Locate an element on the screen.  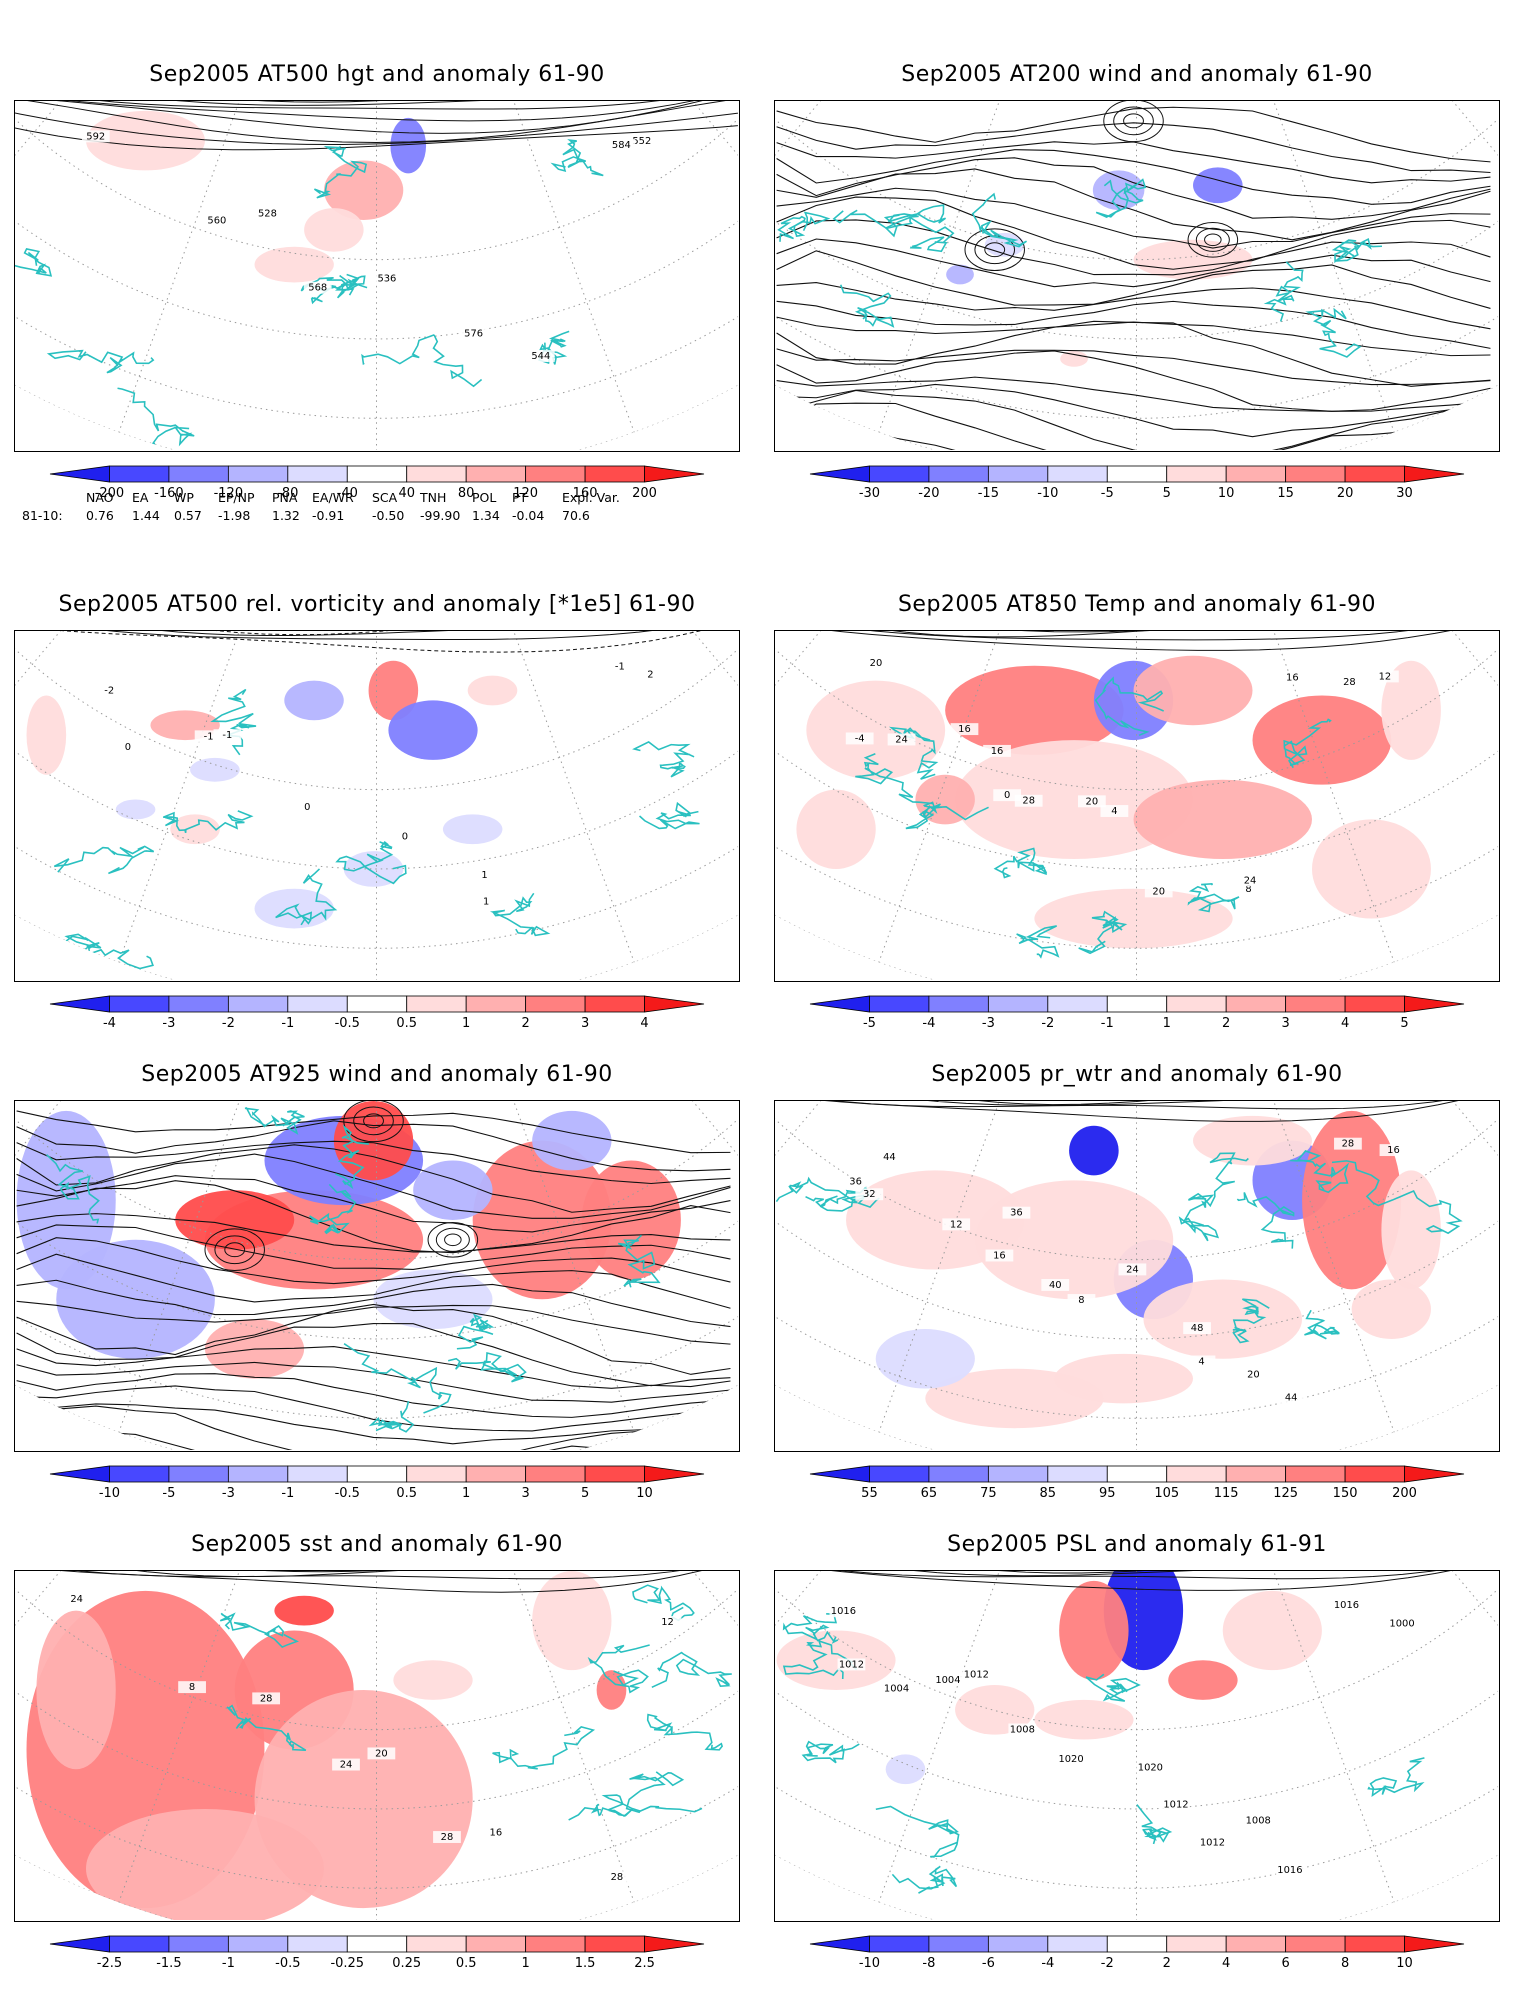
contour-label: 1020 is located at coordinates (1150, 1767).